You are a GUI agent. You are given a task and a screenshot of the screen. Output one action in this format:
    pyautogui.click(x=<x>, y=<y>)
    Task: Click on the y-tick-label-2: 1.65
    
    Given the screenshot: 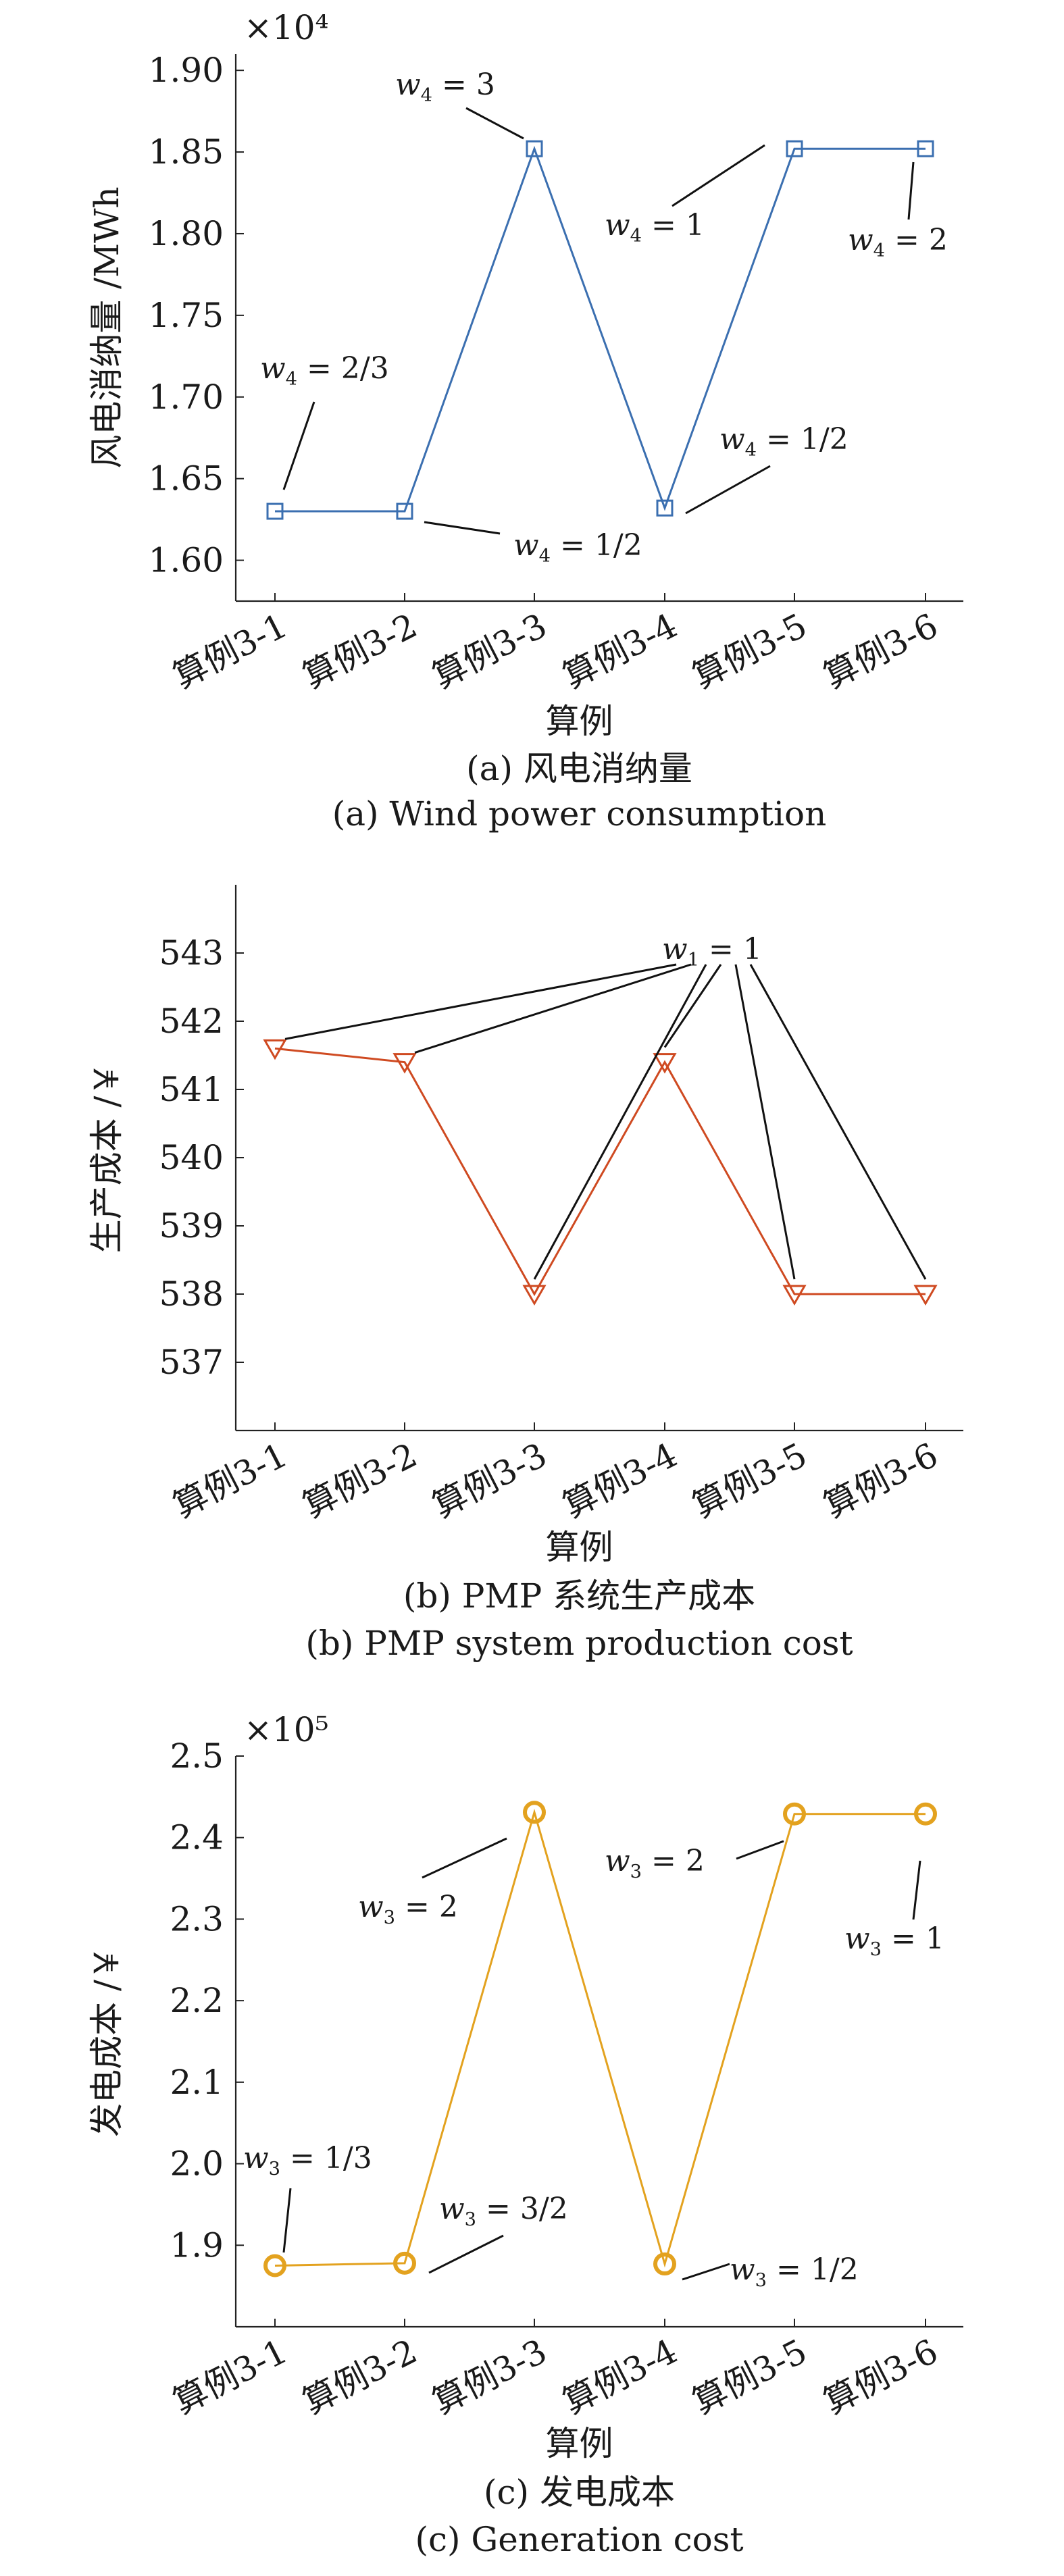 What is the action you would take?
    pyautogui.click(x=187, y=478)
    